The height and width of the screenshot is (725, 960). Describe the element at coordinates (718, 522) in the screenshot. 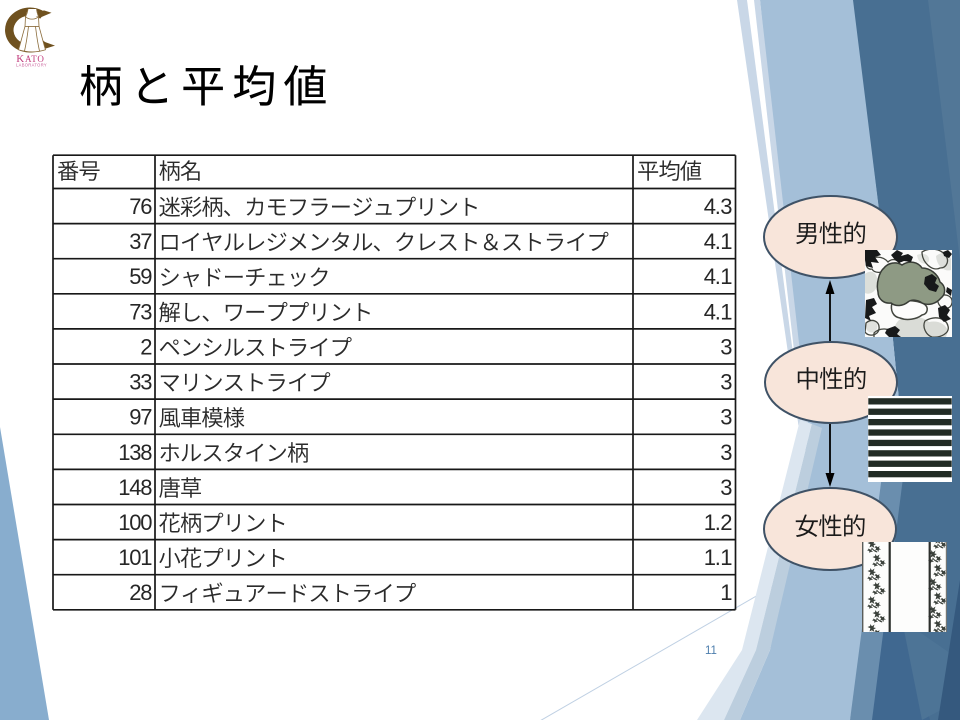

I see `svg-text: 1.2` at that location.